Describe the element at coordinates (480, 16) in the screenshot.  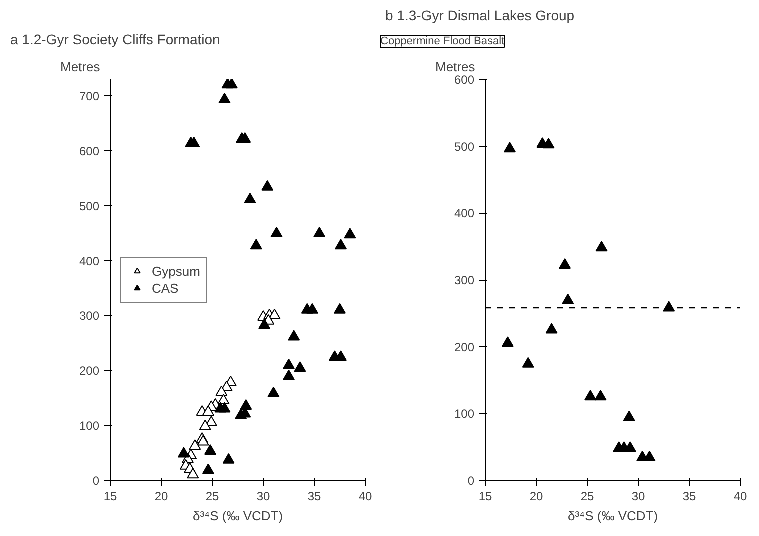
I see `chart-title: b 1.3-Gyr Dismal Lakes Group` at that location.